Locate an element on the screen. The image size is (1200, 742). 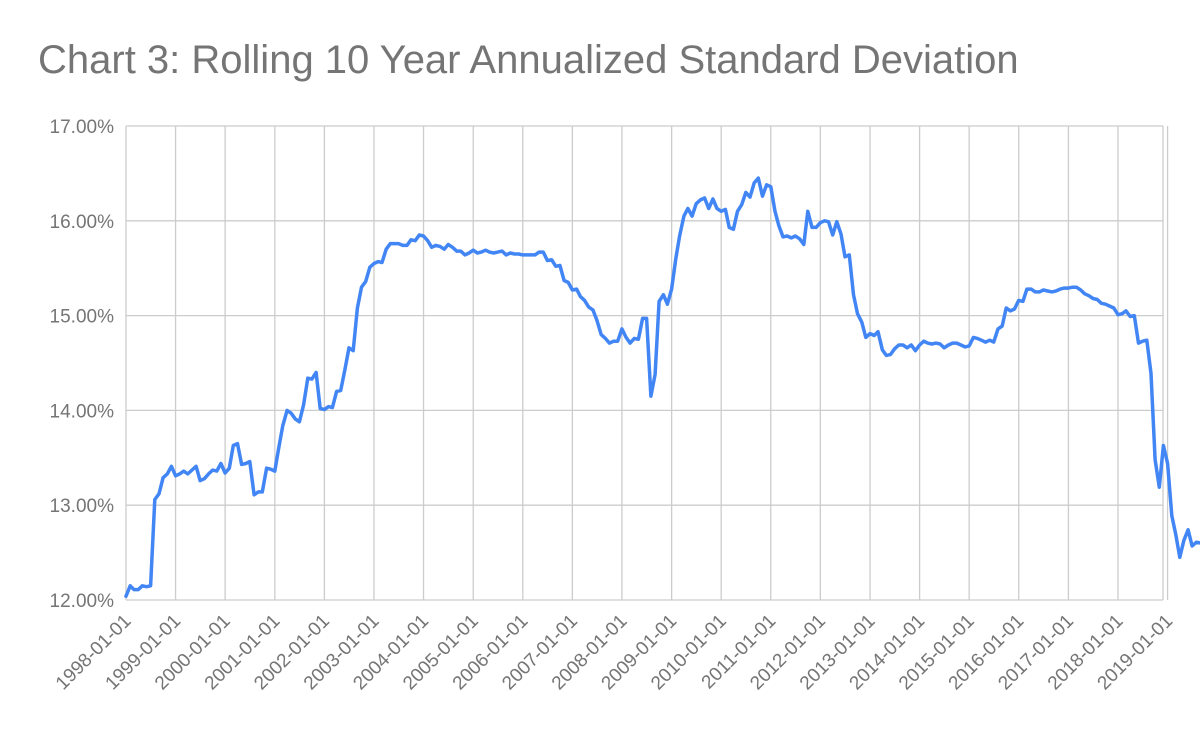
y-tick-label: 17.00% is located at coordinates (82, 127).